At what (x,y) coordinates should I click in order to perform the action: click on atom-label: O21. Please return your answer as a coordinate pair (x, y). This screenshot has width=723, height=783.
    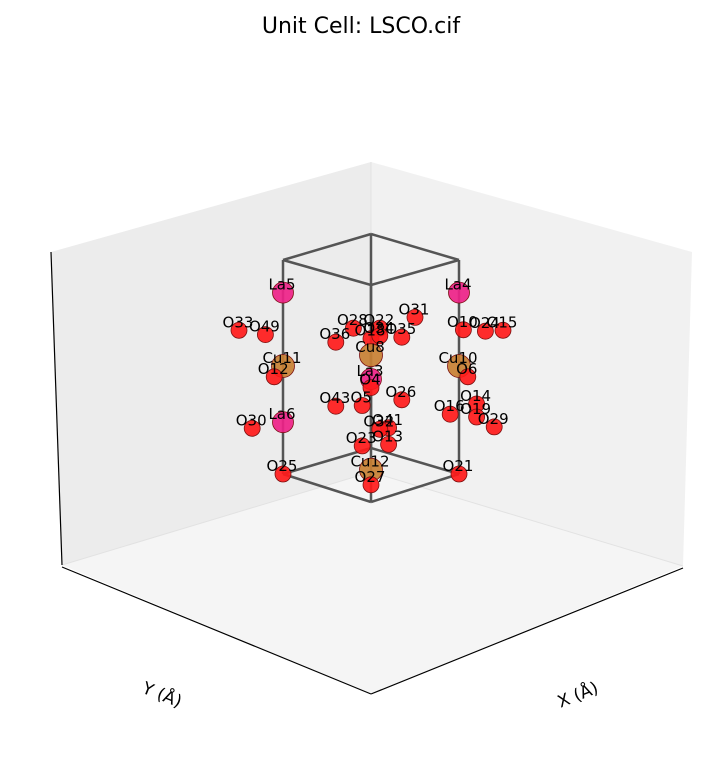
    Looking at the image, I should click on (458, 466).